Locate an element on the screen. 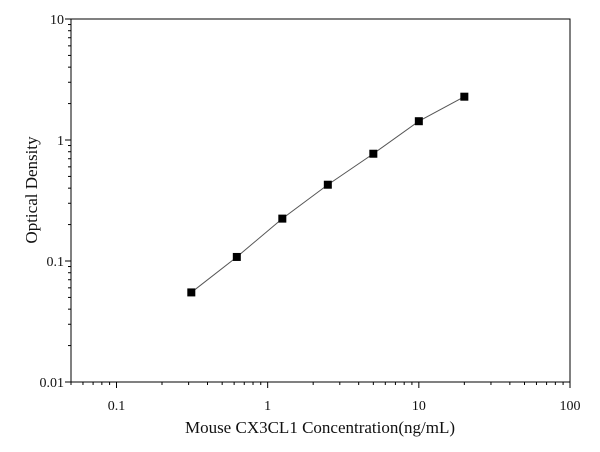  y-tick-label: 0.1 is located at coordinates (56, 262).